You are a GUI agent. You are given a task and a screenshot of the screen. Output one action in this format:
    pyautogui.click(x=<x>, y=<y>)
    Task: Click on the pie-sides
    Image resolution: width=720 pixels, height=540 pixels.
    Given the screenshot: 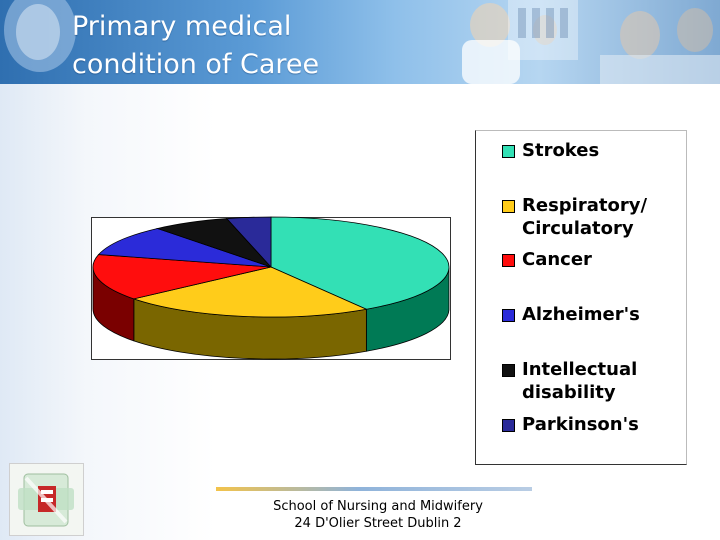 What is the action you would take?
    pyautogui.click(x=271, y=313)
    